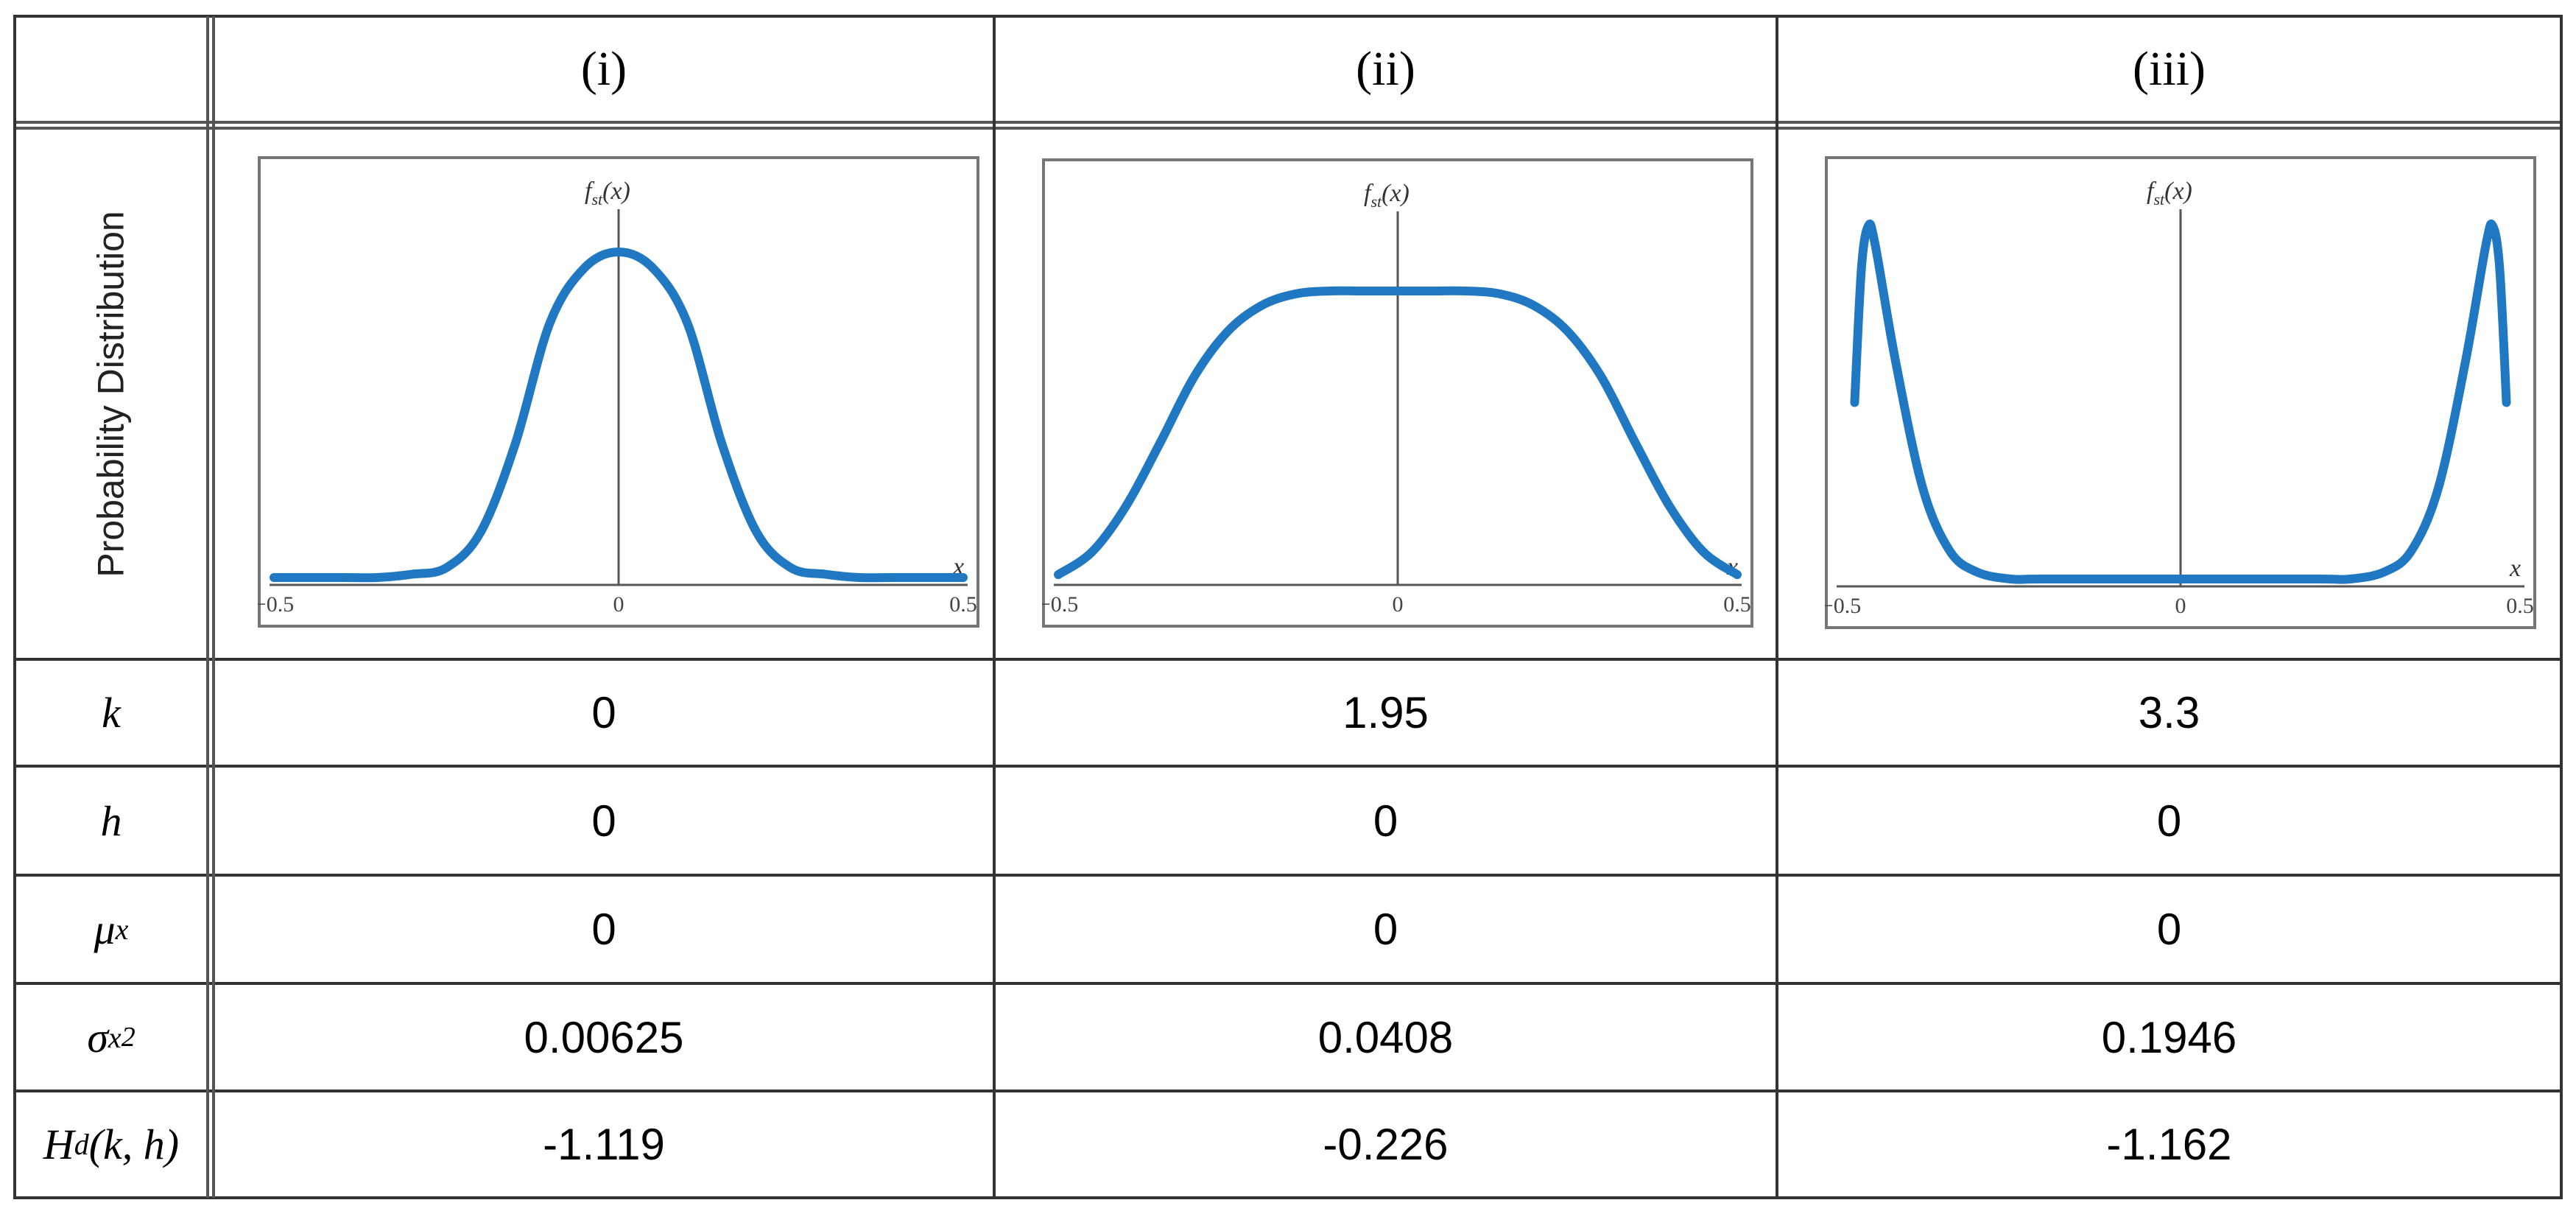 The height and width of the screenshot is (1214, 2576). I want to click on table-cell: 0.0408, so click(1385, 1037).